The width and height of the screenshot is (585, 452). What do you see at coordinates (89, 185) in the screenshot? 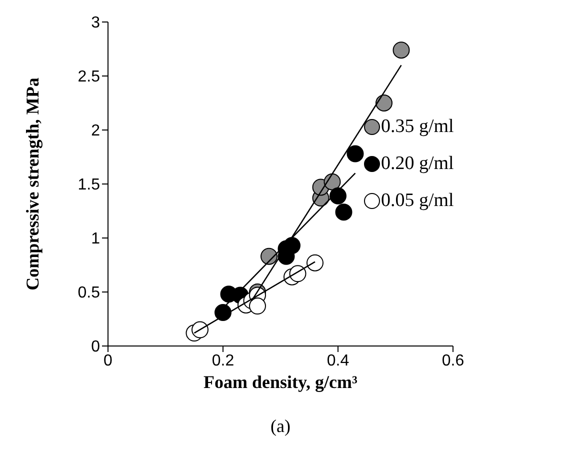
I see `y-tick-label: 1.5` at bounding box center [89, 185].